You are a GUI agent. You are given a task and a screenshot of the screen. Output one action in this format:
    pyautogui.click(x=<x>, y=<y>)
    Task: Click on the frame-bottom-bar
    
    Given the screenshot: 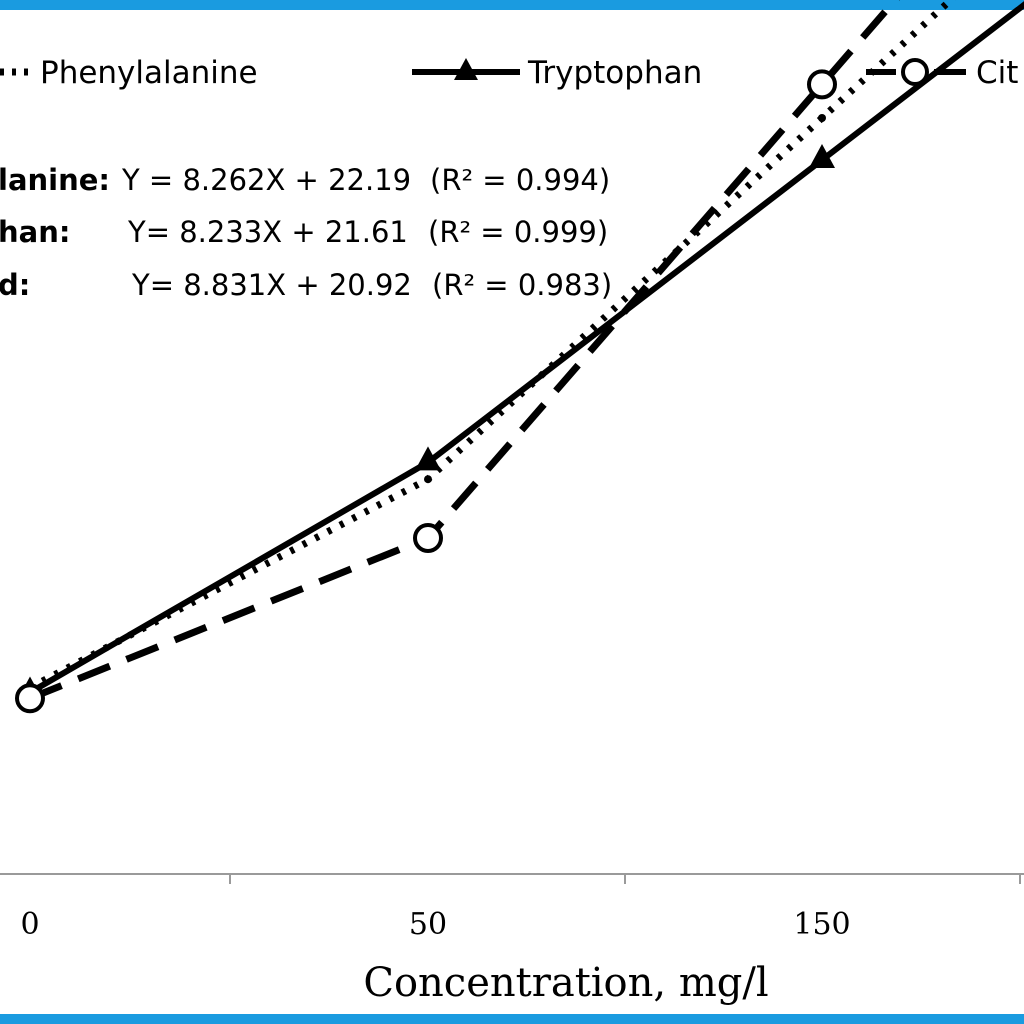 What is the action you would take?
    pyautogui.click(x=512, y=1019)
    